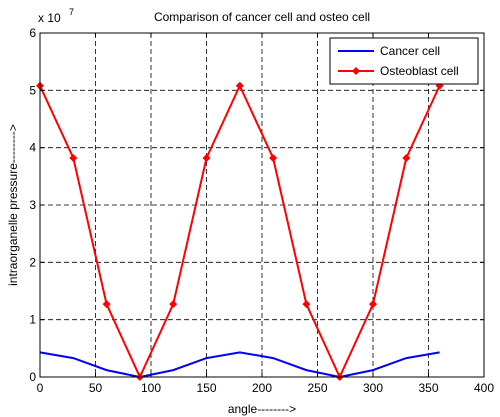  I want to click on y-tick-label: 4, so click(32, 148).